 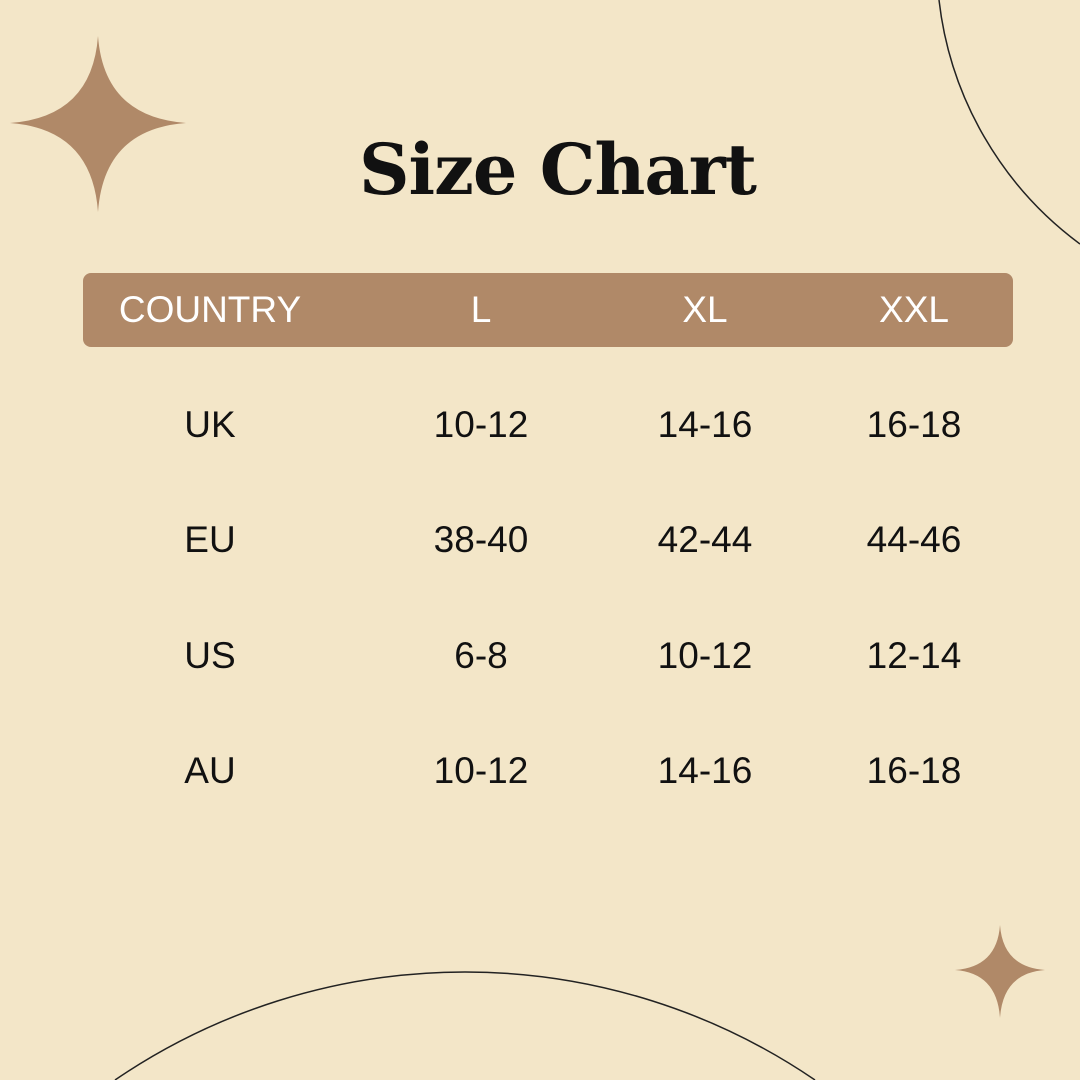 What do you see at coordinates (1009, 122) in the screenshot?
I see `decorative-arc-top-right` at bounding box center [1009, 122].